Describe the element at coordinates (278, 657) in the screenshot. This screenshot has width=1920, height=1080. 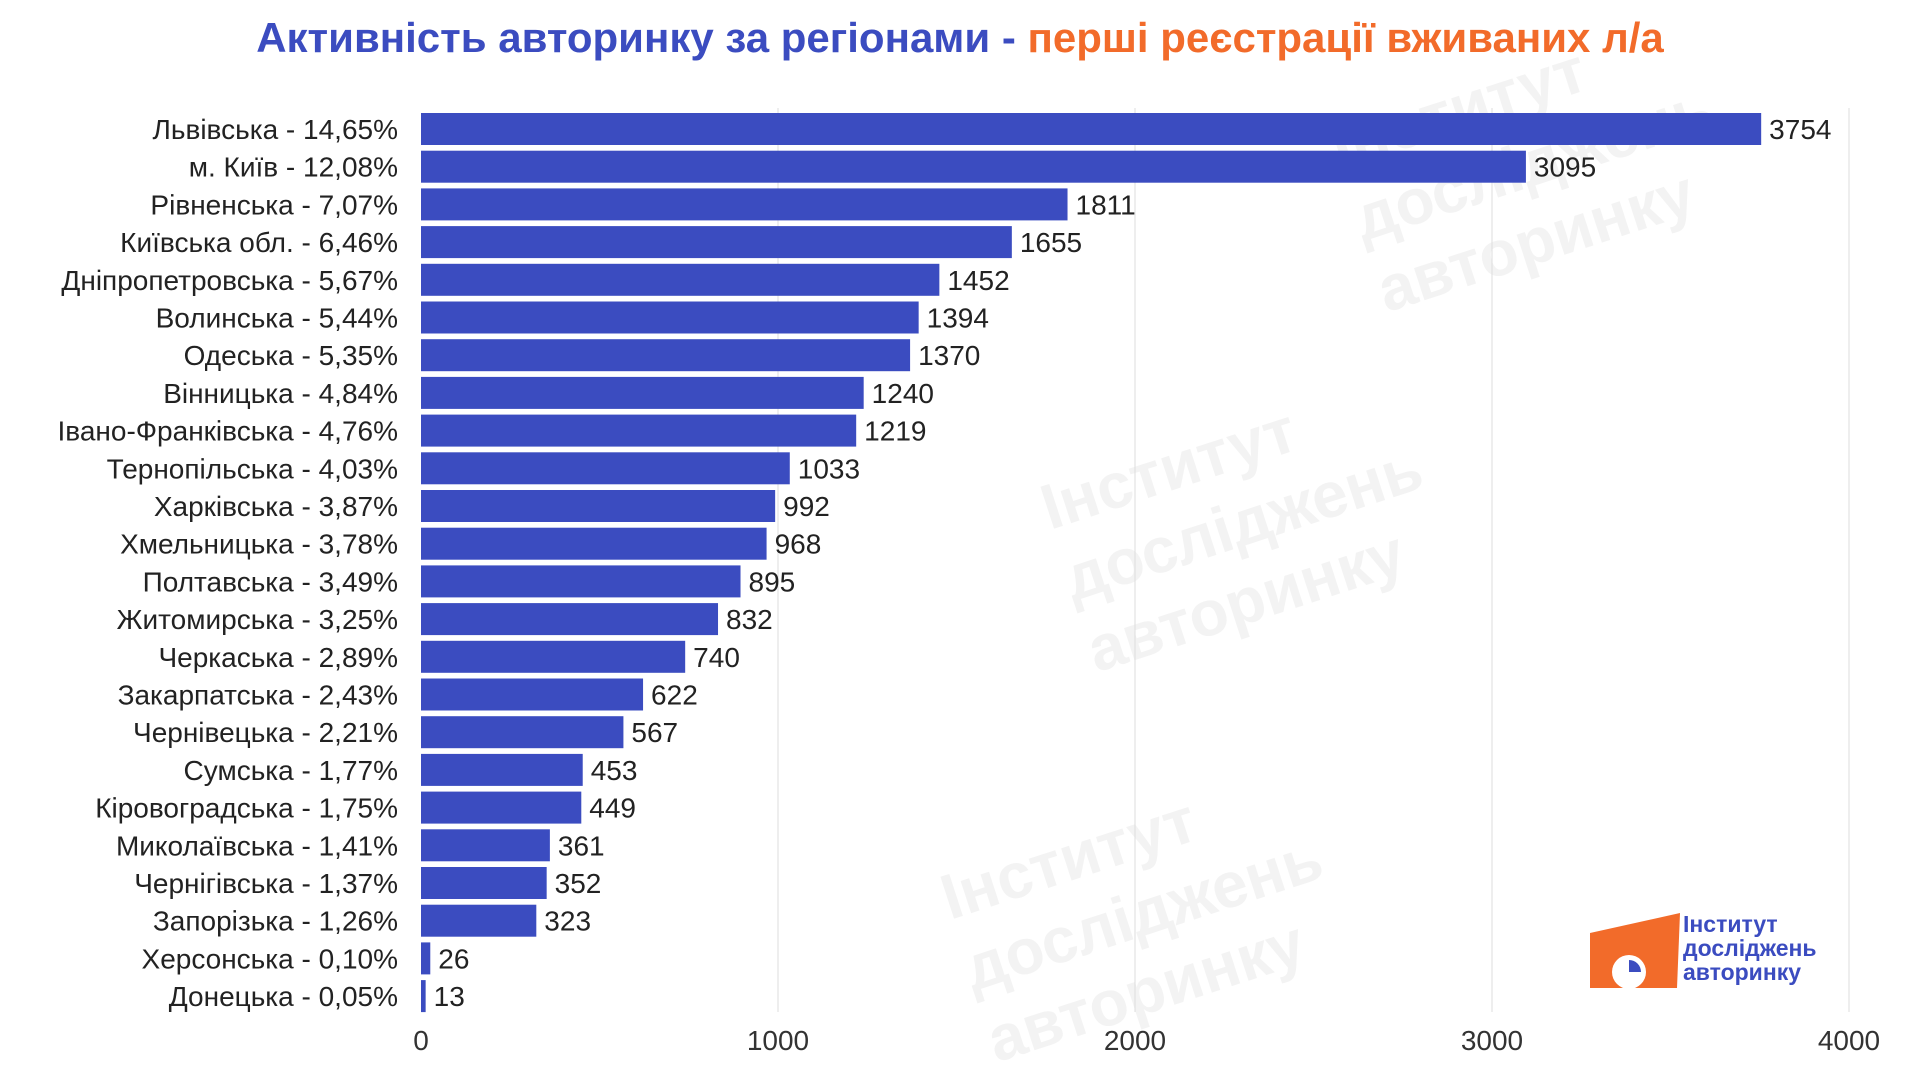
I see `category-label: Черкаська - 2,89%` at that location.